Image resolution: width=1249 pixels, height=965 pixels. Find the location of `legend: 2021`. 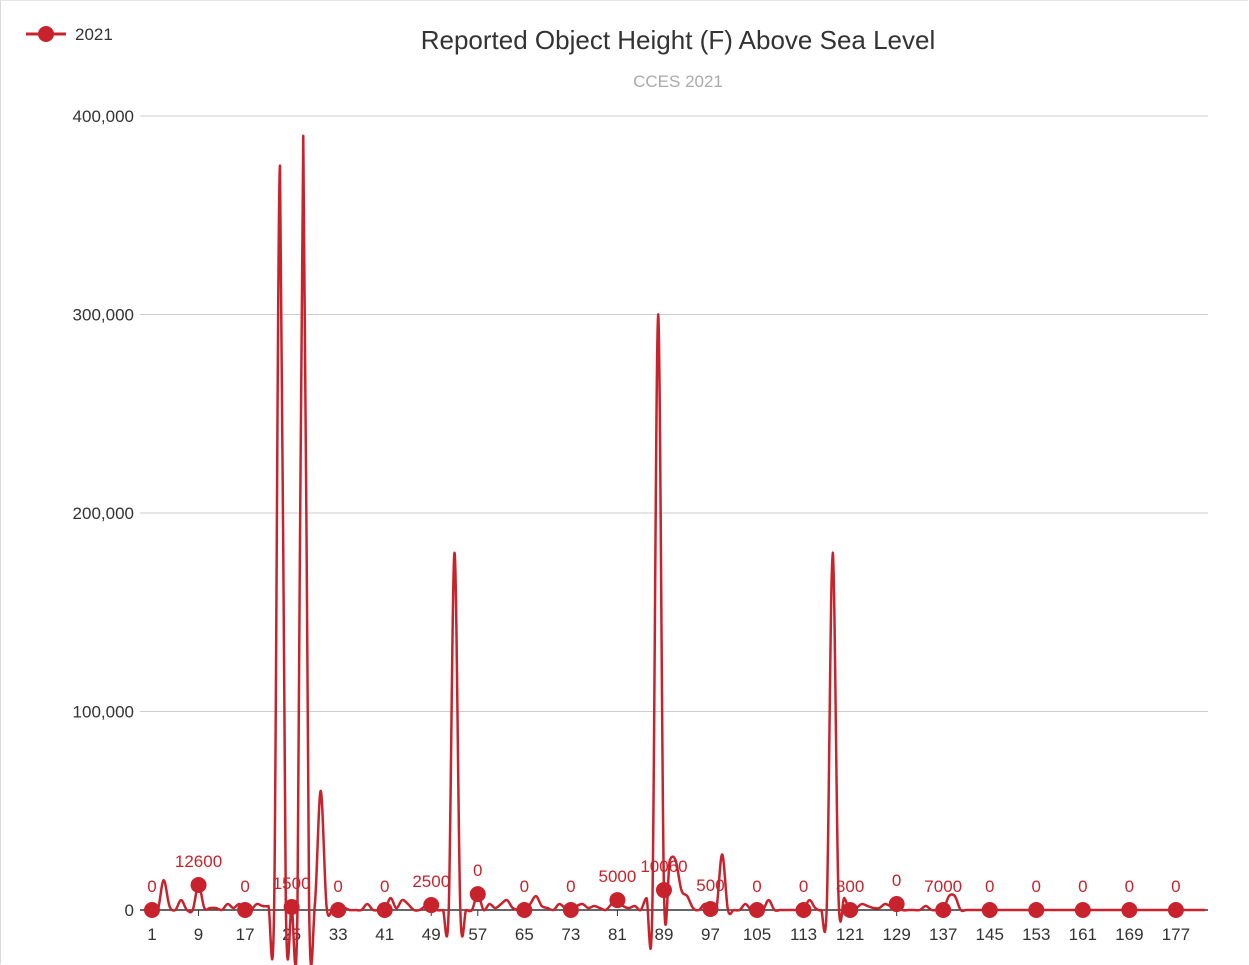

legend: 2021 is located at coordinates (69, 34).